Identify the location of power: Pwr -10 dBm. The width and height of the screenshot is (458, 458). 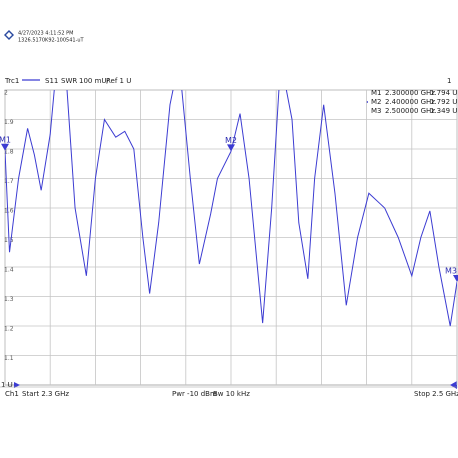
(194, 394).